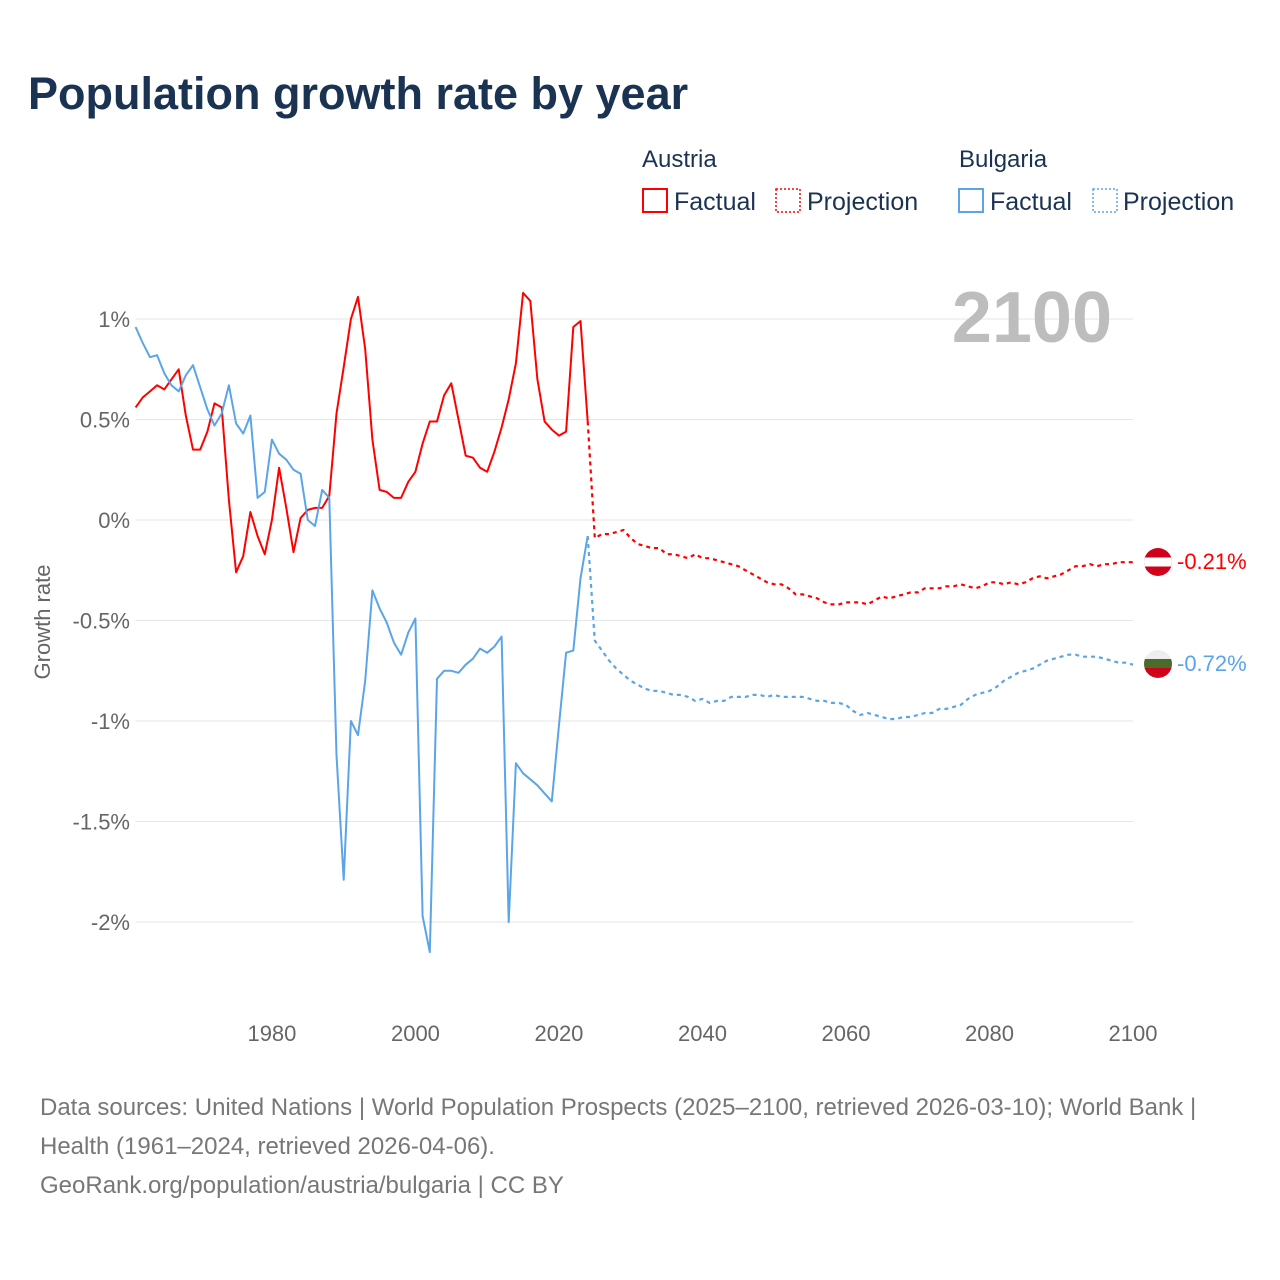 The height and width of the screenshot is (1280, 1280). I want to click on y-tick-label: -1%, so click(110, 721).